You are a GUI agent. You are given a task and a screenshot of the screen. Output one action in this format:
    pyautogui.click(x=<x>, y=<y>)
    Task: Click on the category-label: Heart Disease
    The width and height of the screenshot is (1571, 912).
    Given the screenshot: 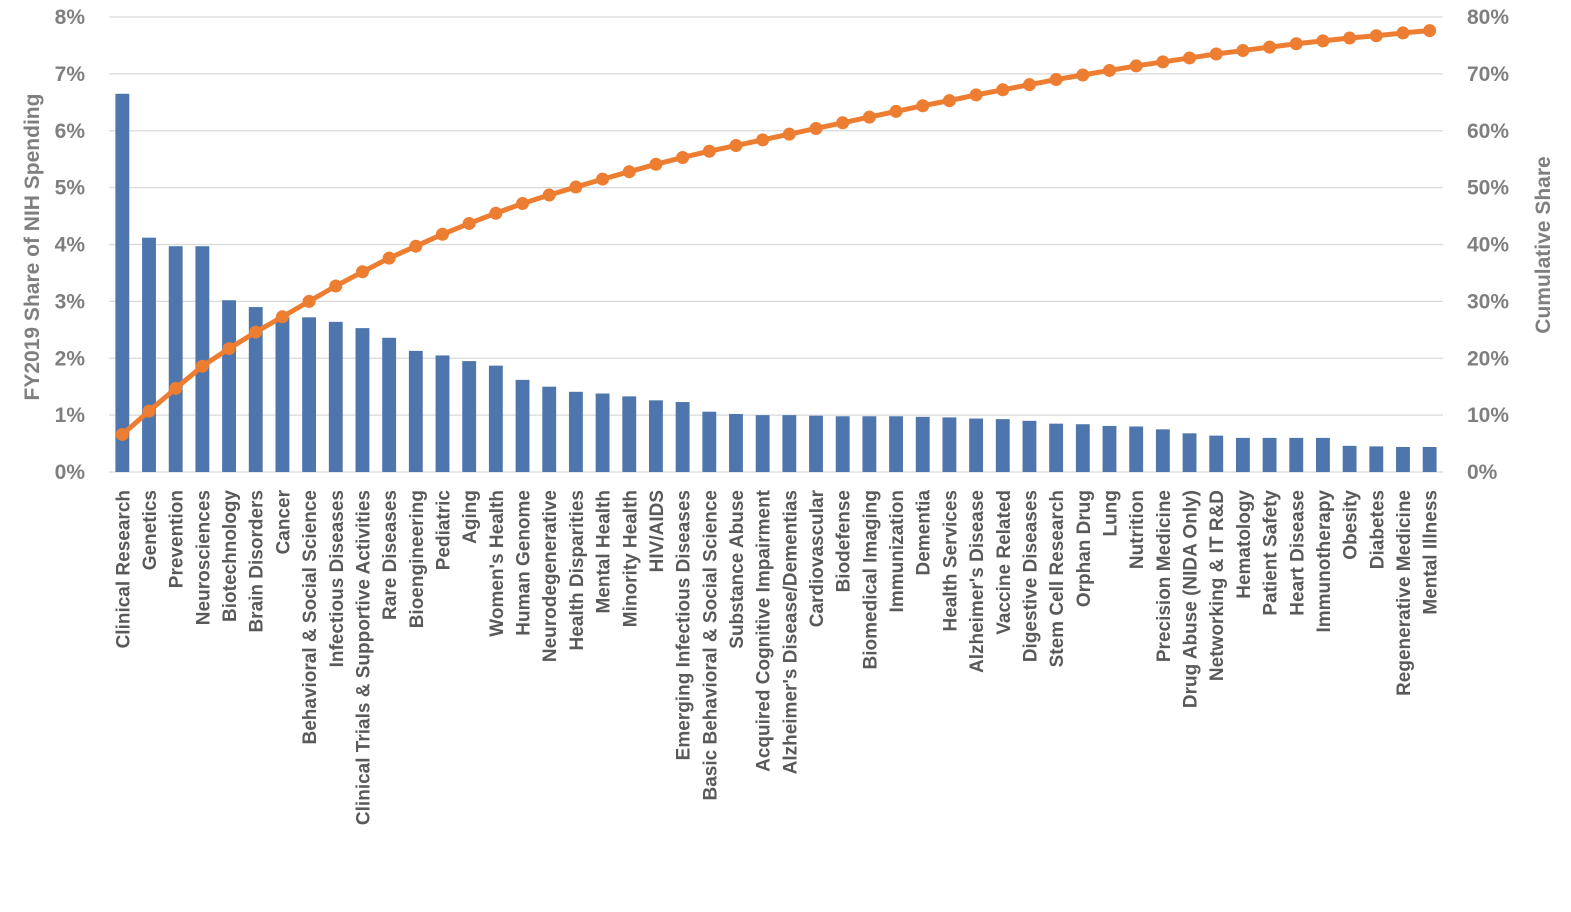 What is the action you would take?
    pyautogui.click(x=1297, y=553)
    